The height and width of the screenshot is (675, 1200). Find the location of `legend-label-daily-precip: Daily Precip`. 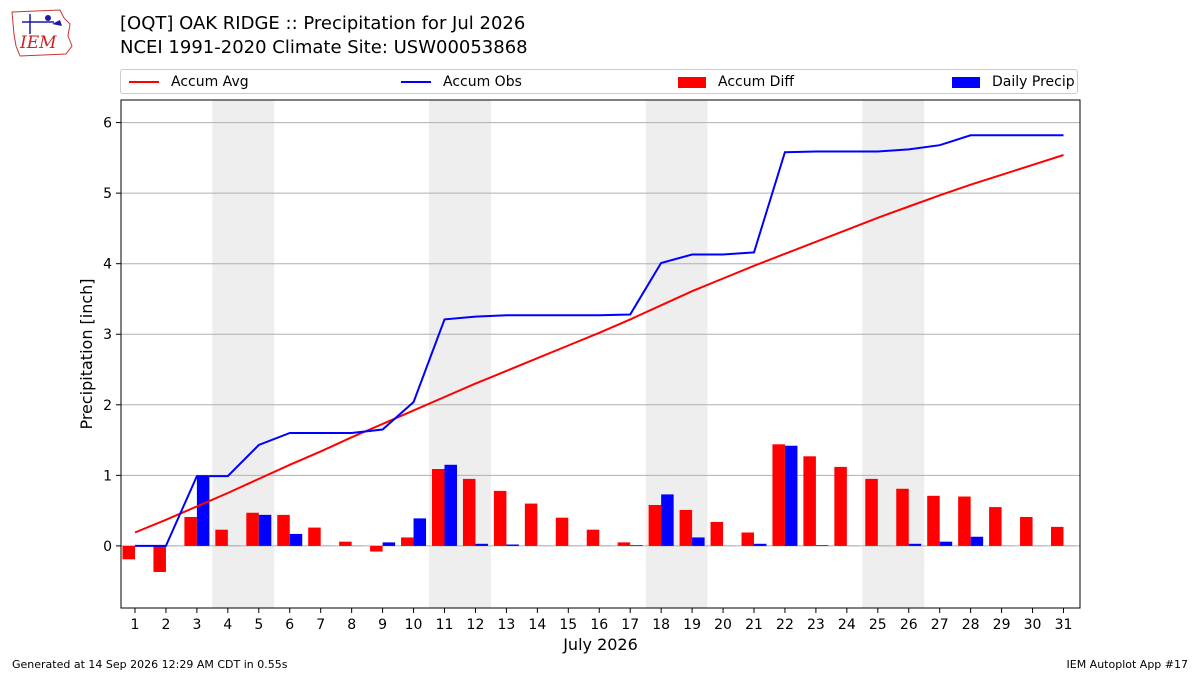

legend-label-daily-precip: Daily Precip is located at coordinates (1033, 82).